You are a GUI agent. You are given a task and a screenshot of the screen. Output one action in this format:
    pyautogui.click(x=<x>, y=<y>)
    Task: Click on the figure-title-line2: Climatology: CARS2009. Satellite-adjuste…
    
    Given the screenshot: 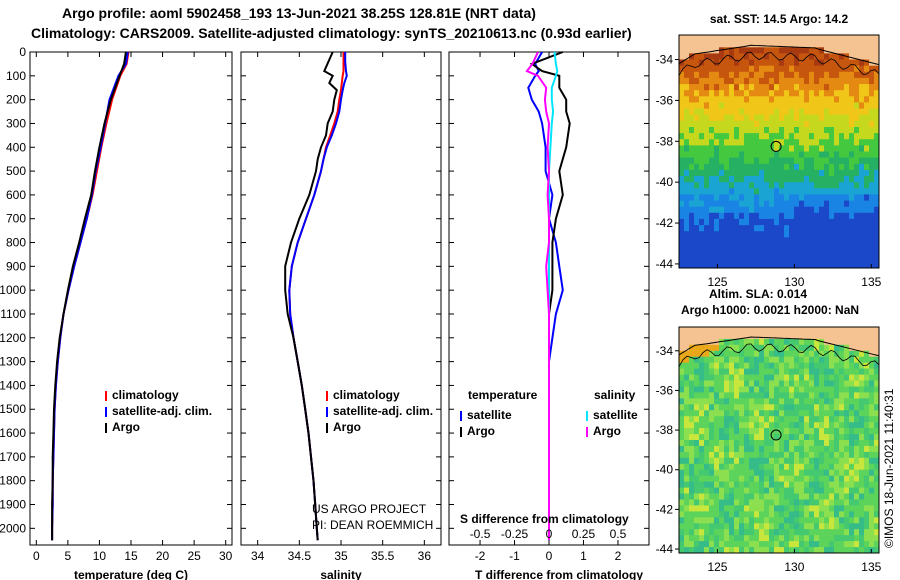 What is the action you would take?
    pyautogui.click(x=331, y=33)
    